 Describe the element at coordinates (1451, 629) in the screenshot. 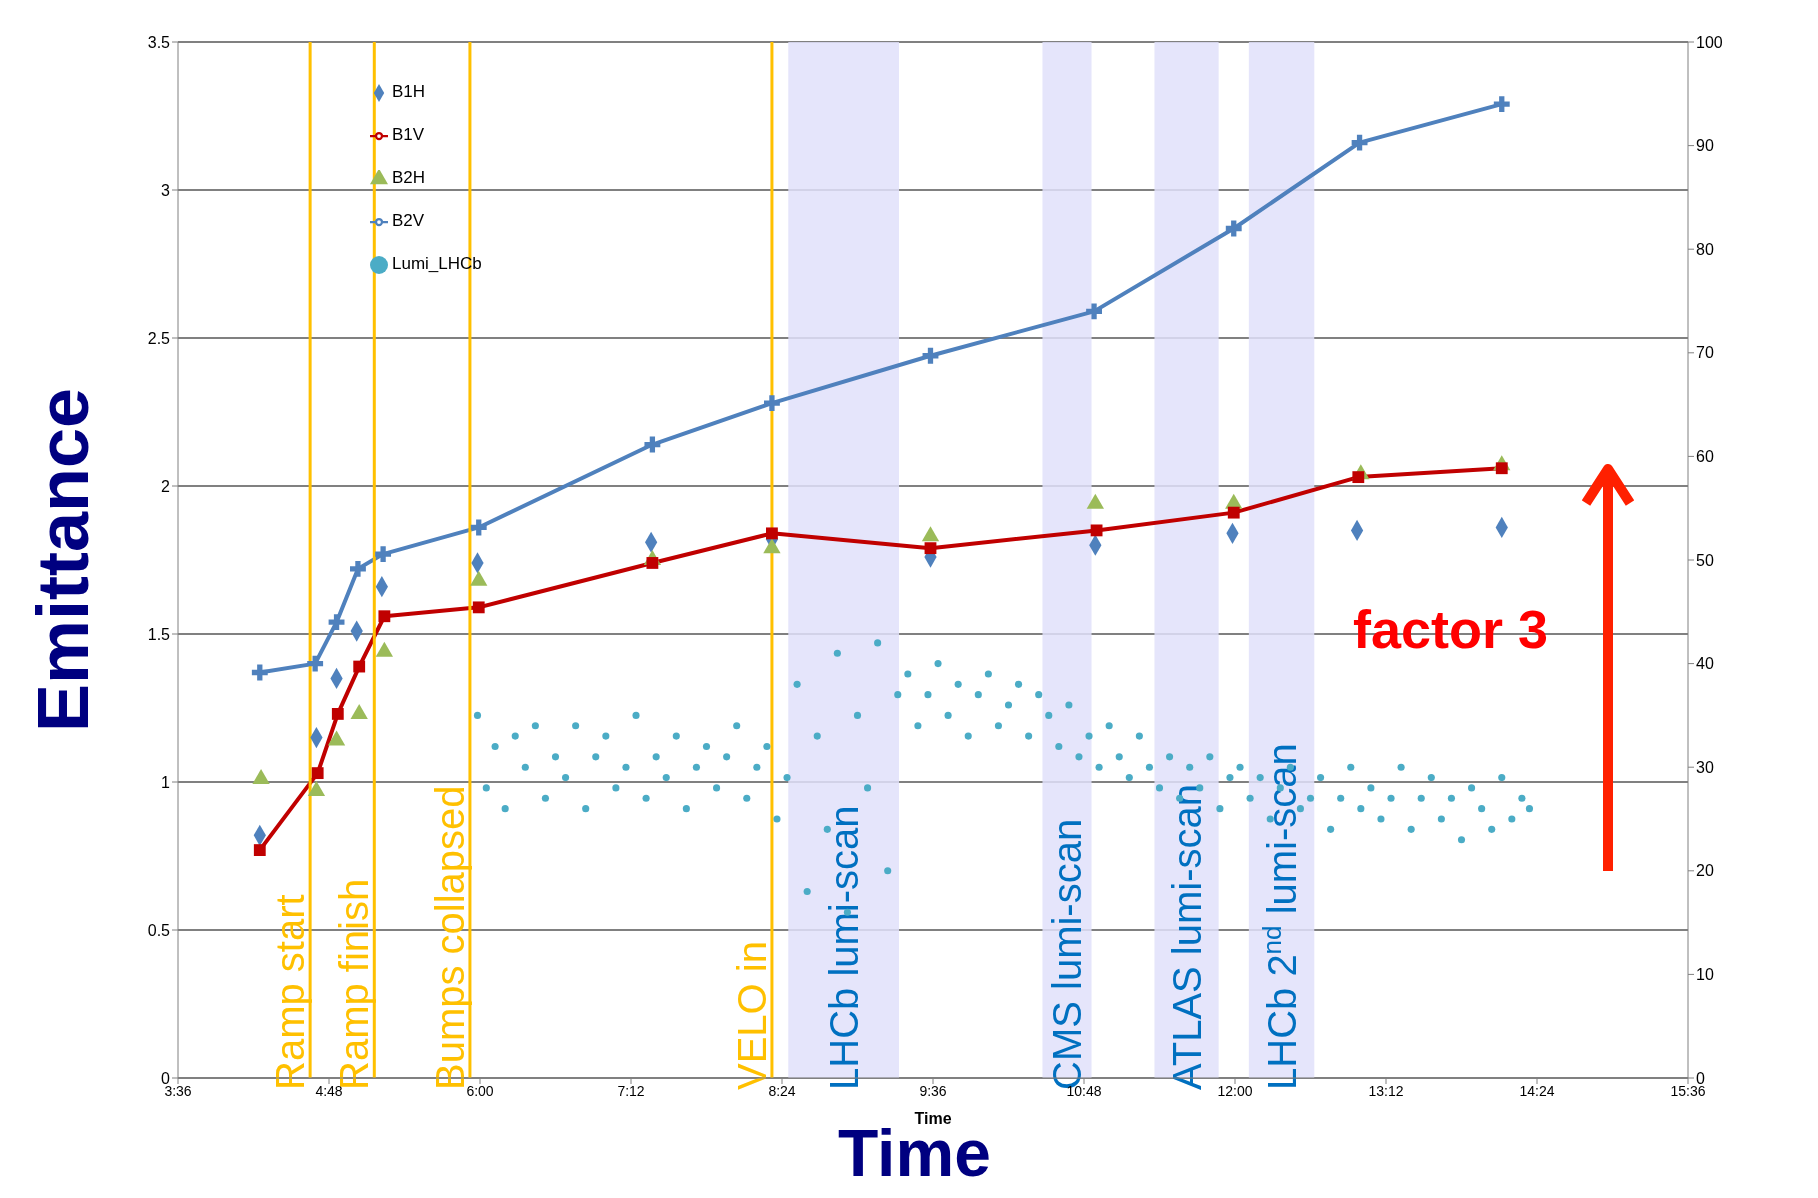

I see `annotation: factor 3` at that location.